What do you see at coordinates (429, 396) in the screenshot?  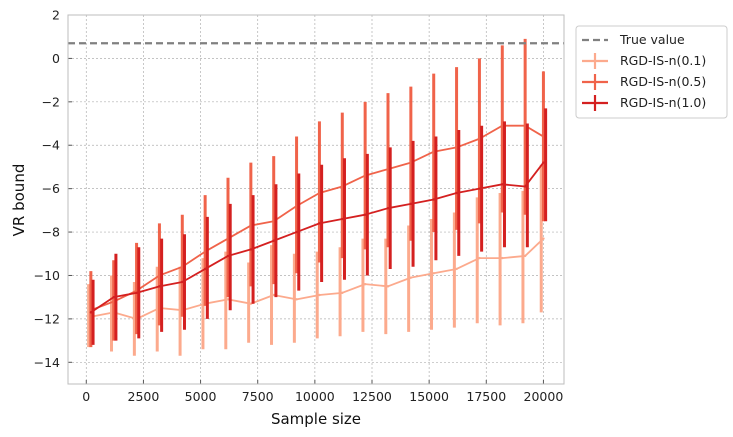 I see `x-tick-label: 15000` at bounding box center [429, 396].